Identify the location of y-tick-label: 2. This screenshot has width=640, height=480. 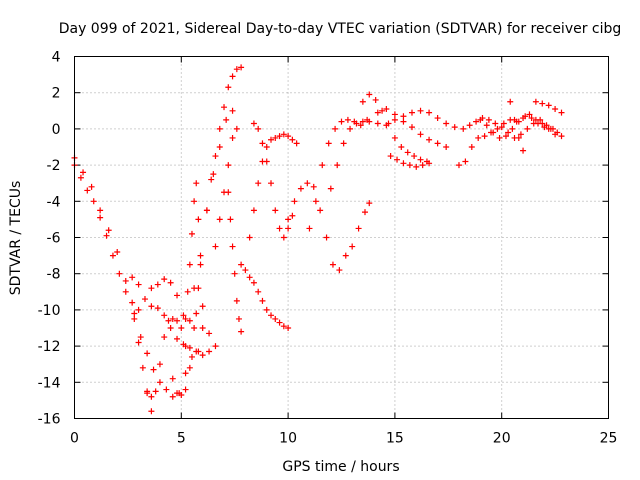
(56, 94).